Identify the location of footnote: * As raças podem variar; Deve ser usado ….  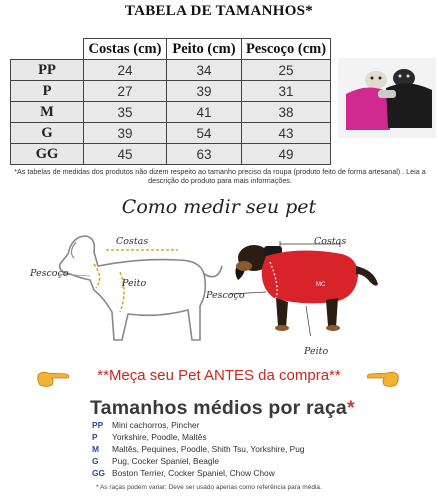
(209, 487).